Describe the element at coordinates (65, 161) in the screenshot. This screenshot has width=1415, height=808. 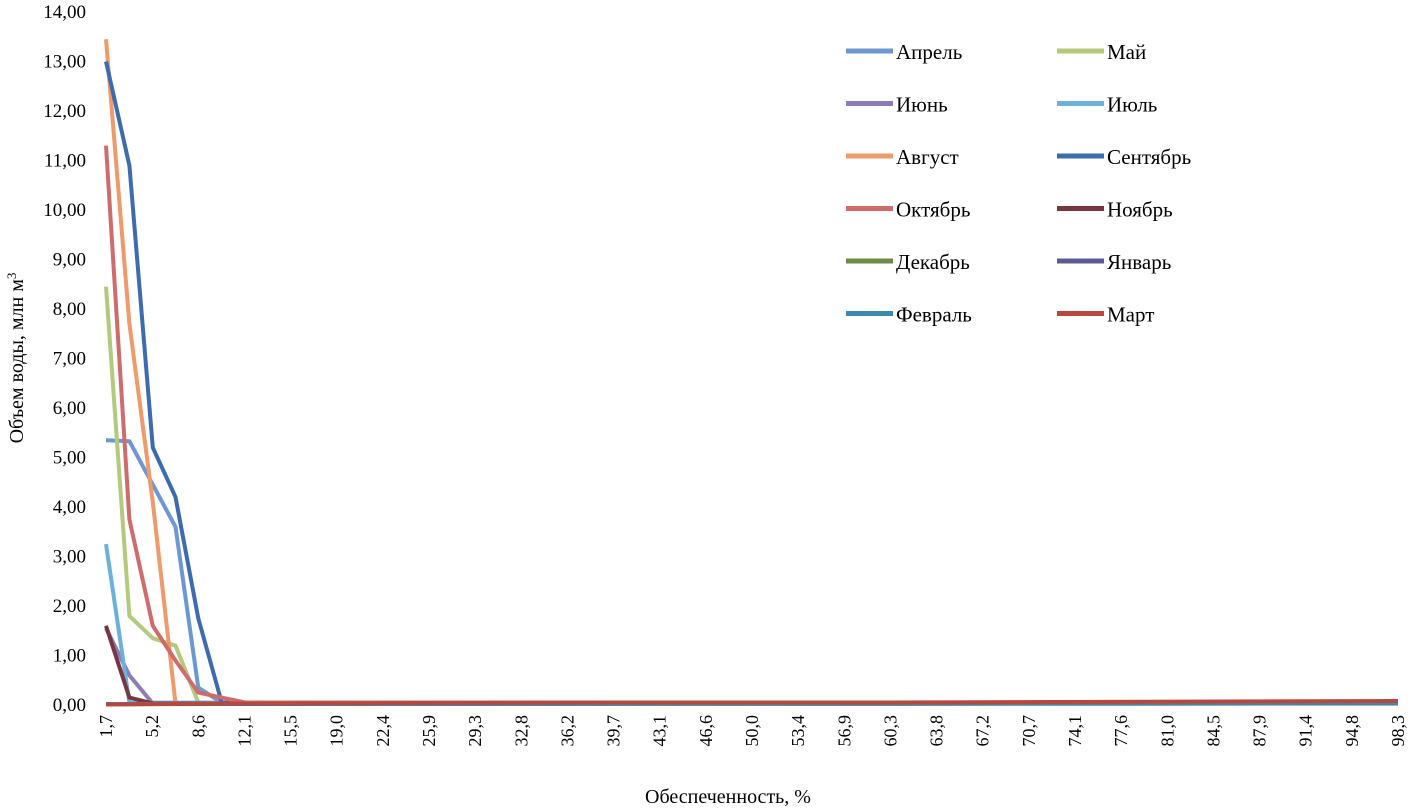
I see `y-tick-label: 11,00` at that location.